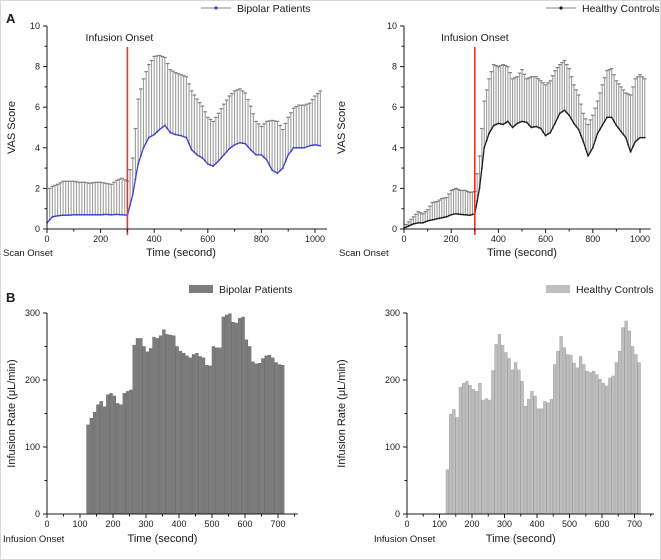 Image resolution: width=661 pixels, height=560 pixels. Describe the element at coordinates (536, 524) in the screenshot. I see `x-tick-label: 400` at that location.